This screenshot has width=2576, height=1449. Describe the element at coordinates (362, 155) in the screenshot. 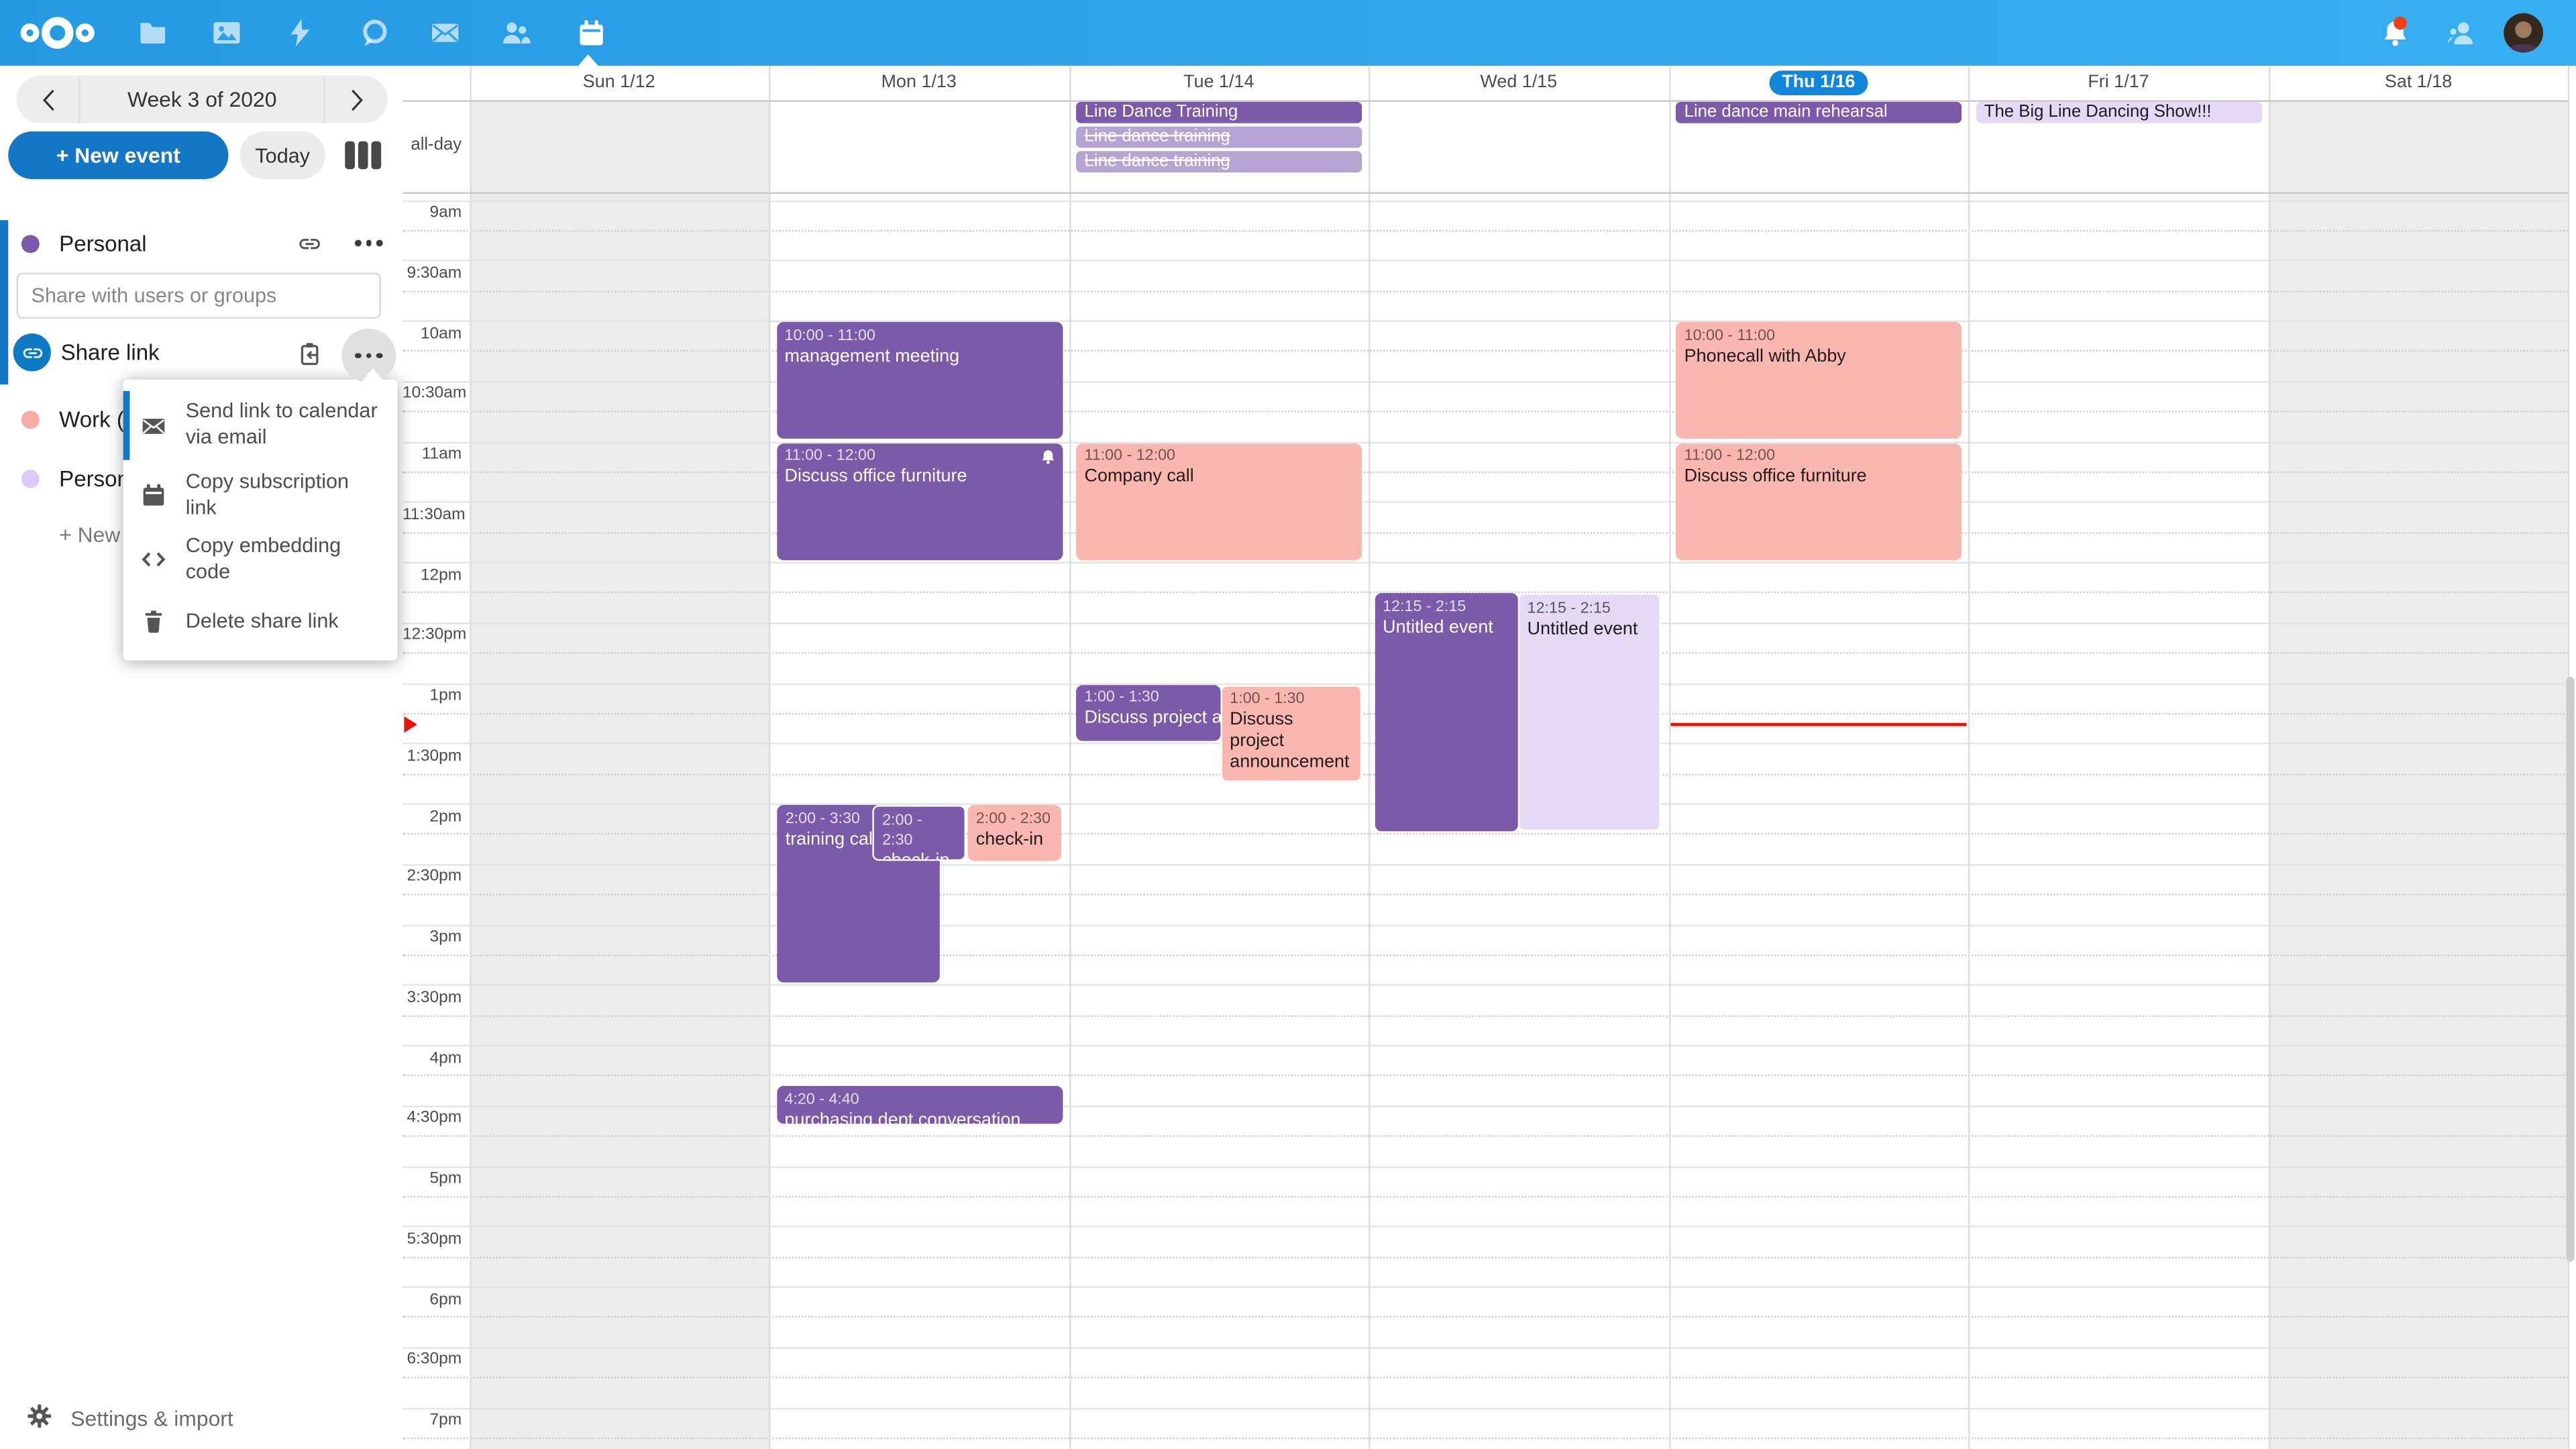

I see `week-view-toggle-icon` at that location.